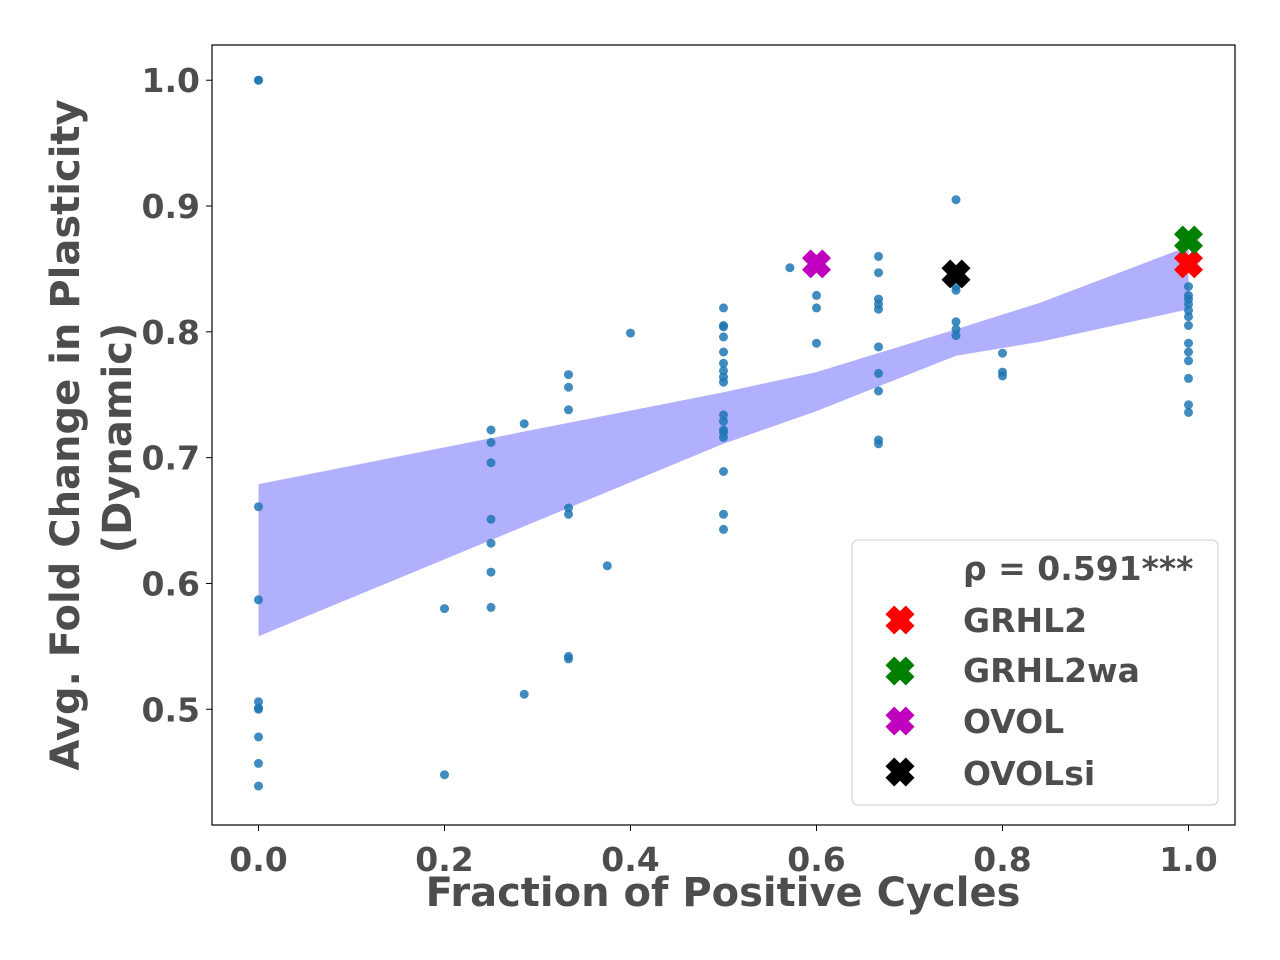 This screenshot has height=960, width=1280. I want to click on highlight-marker-ovolsi, so click(956, 274).